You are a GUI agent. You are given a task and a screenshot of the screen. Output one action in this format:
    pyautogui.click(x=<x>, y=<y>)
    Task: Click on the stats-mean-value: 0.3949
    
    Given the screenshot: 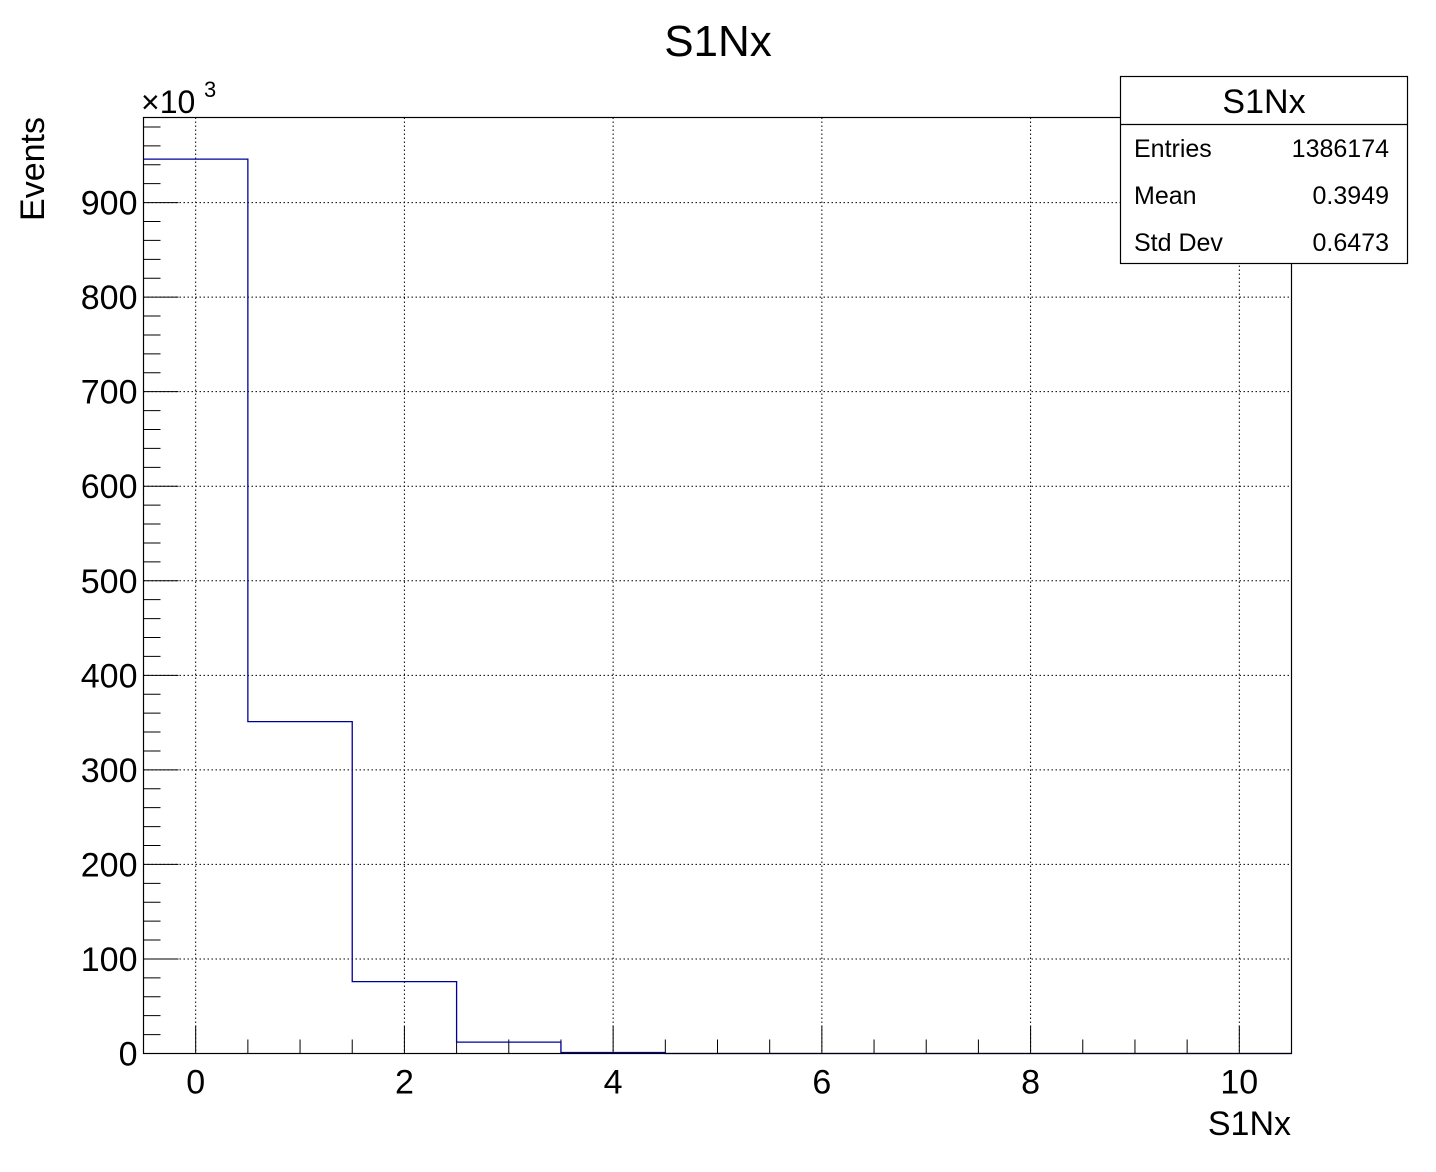 What is the action you would take?
    pyautogui.click(x=1351, y=196)
    